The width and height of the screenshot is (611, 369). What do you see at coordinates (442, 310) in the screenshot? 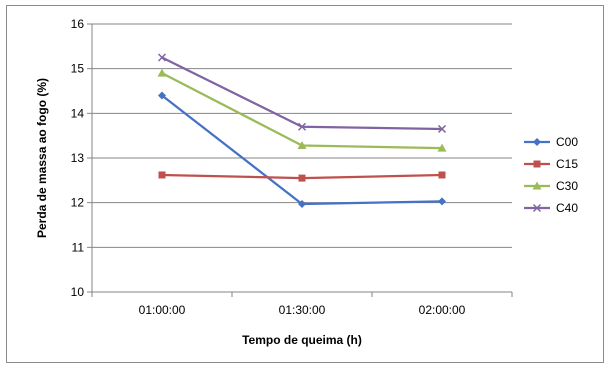
I see `x-tick-label: 02:00:00` at bounding box center [442, 310].